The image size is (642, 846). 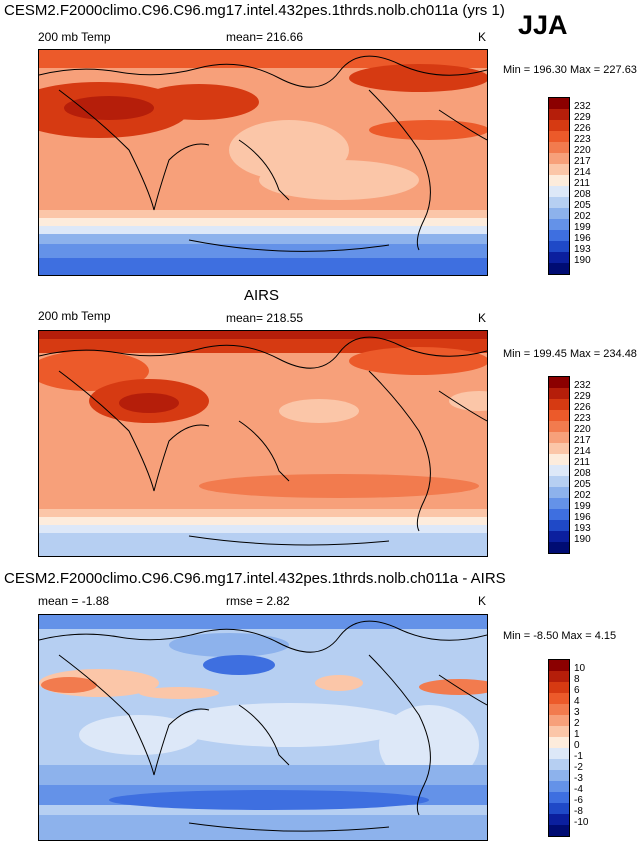 I want to click on panel3-colorbar, so click(x=559, y=748).